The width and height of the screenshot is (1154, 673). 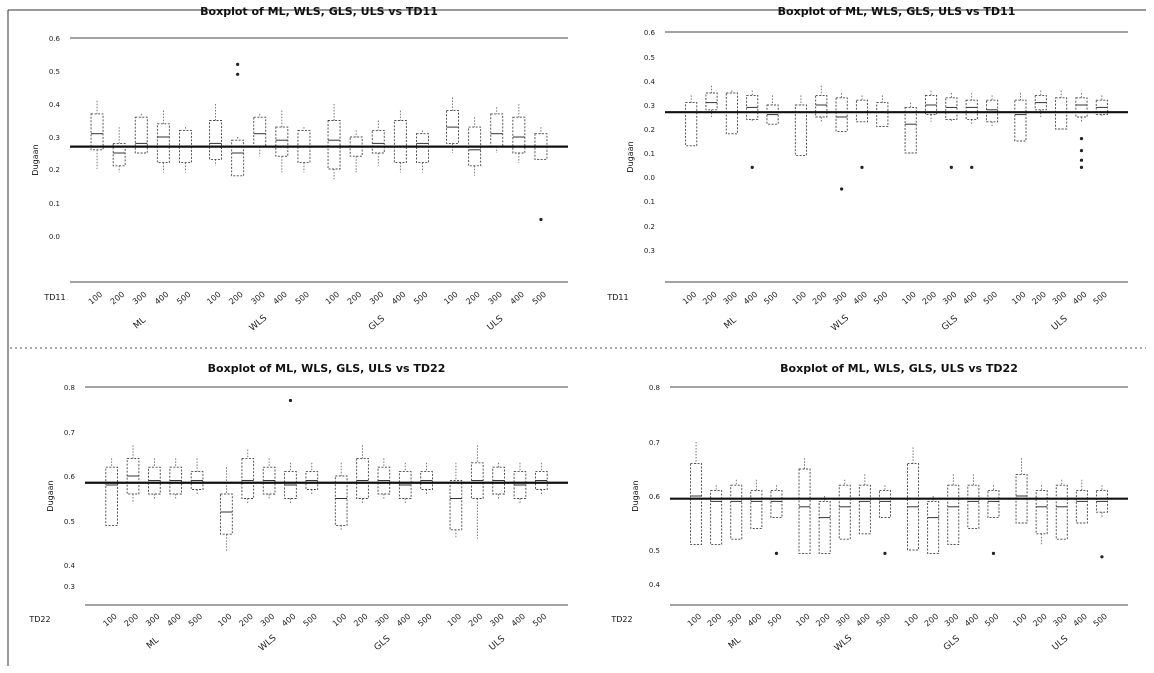 What do you see at coordinates (617, 297) in the screenshot?
I see `x-axis-label: TD11` at bounding box center [617, 297].